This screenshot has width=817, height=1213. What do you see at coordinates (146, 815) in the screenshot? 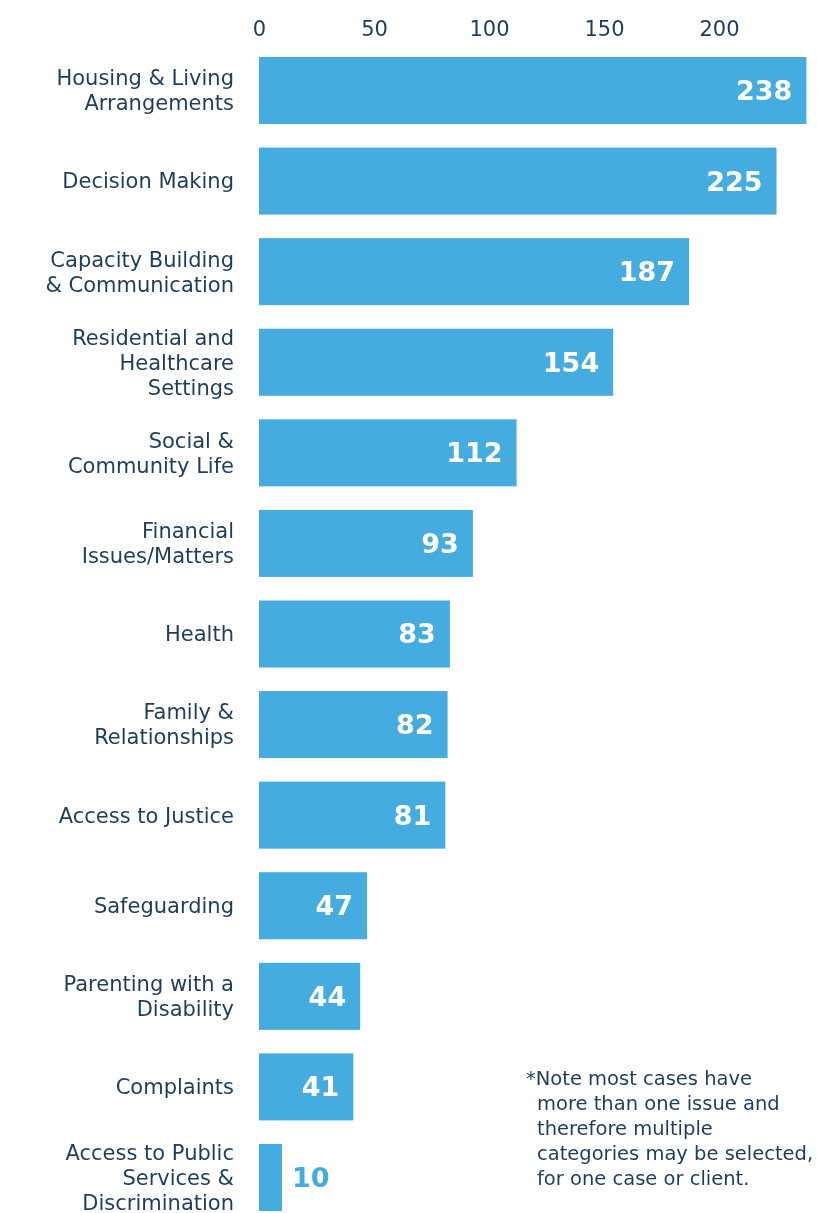
I see `y-tick-label: Access to Justice` at bounding box center [146, 815].